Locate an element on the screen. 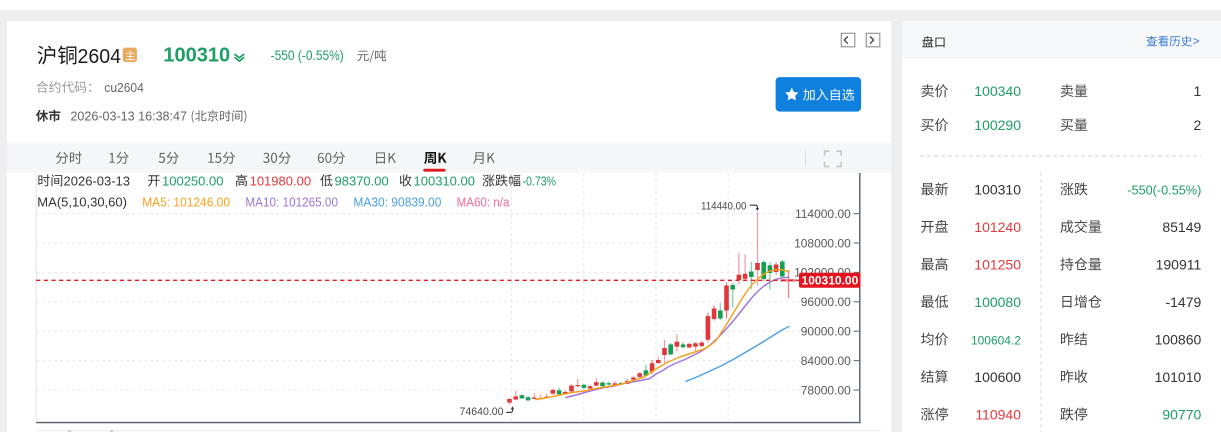  svg-text: 101010 is located at coordinates (1178, 377).